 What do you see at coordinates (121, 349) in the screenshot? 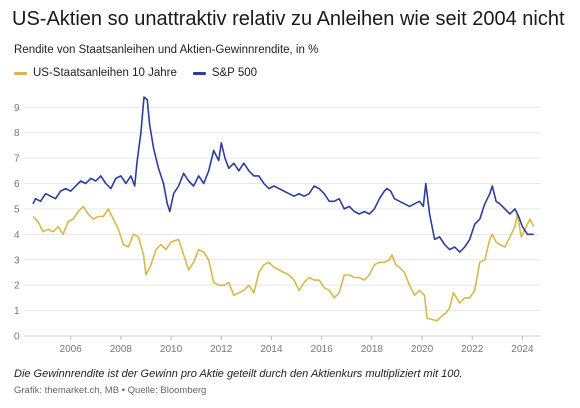
I see `x-tick-label: 2008` at bounding box center [121, 349].